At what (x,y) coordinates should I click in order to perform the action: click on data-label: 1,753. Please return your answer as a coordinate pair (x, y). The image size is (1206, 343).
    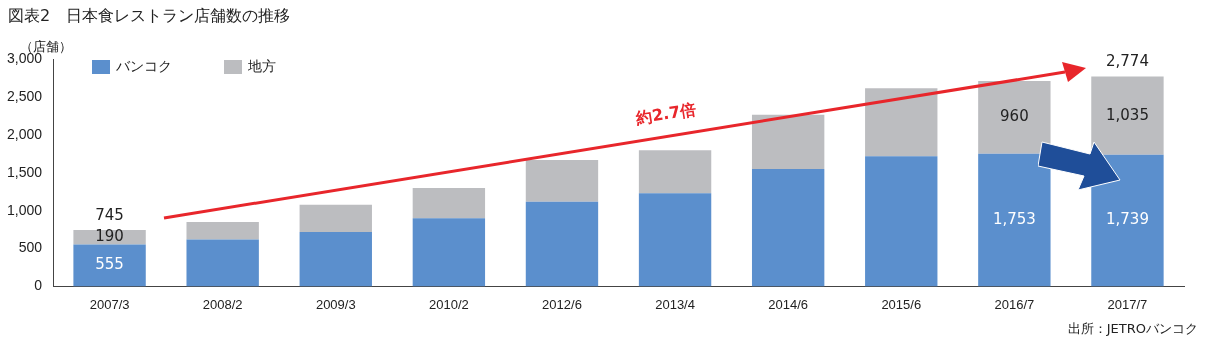
    Looking at the image, I should click on (1014, 218).